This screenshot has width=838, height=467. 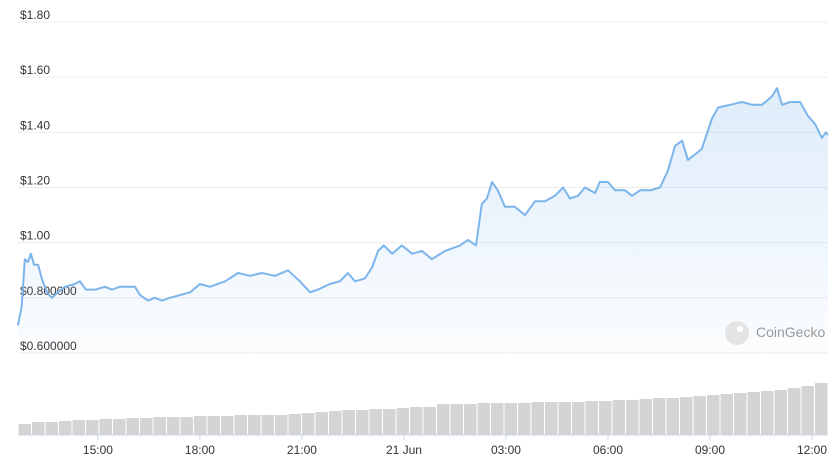 I want to click on watermark-text: CoinGecko, so click(x=790, y=332).